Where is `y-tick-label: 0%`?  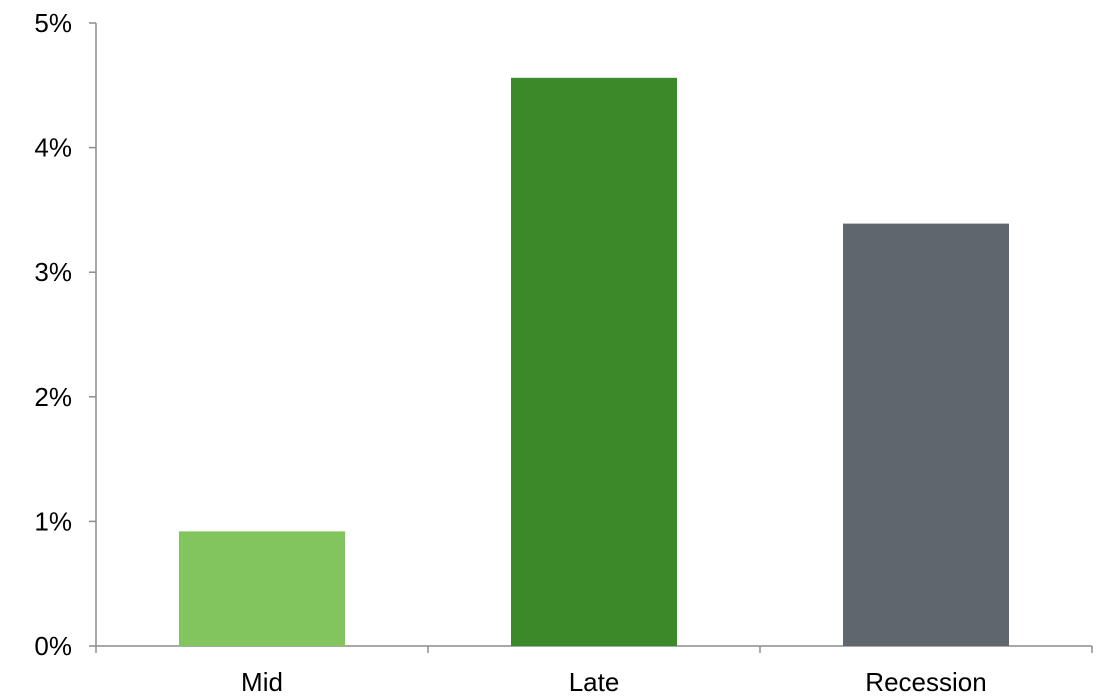
y-tick-label: 0% is located at coordinates (53, 646).